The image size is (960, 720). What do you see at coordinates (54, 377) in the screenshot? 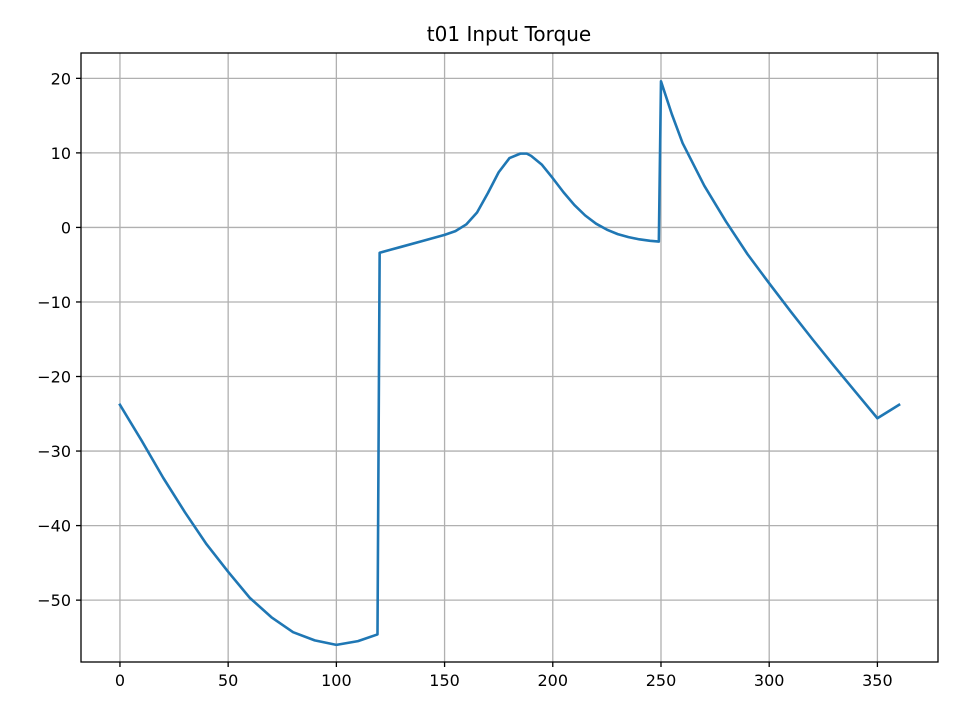
I see `y-tick-label: −20` at bounding box center [54, 377].